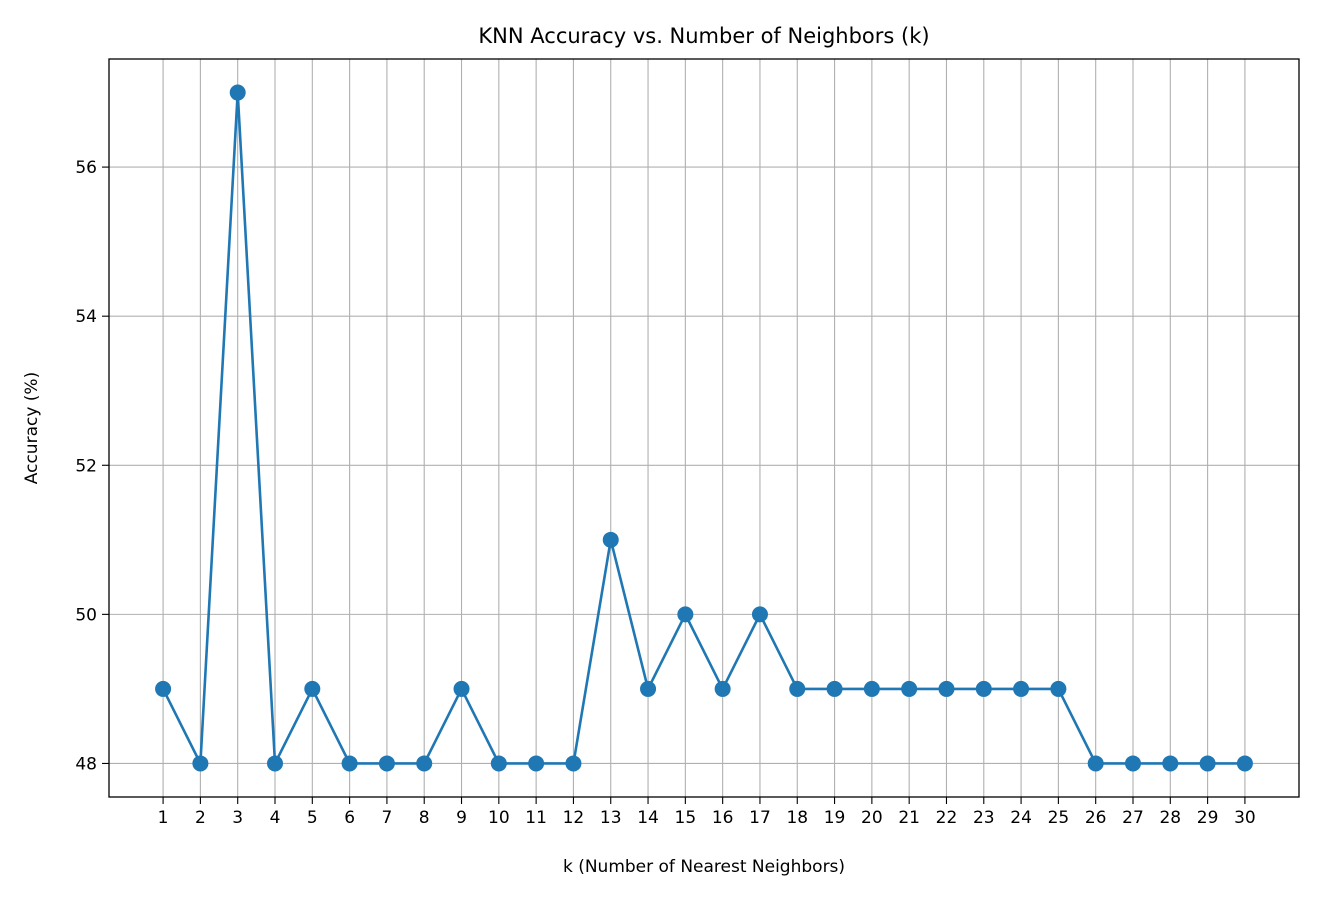 The height and width of the screenshot is (898, 1318). What do you see at coordinates (648, 818) in the screenshot?
I see `x-tick-label: 14` at bounding box center [648, 818].